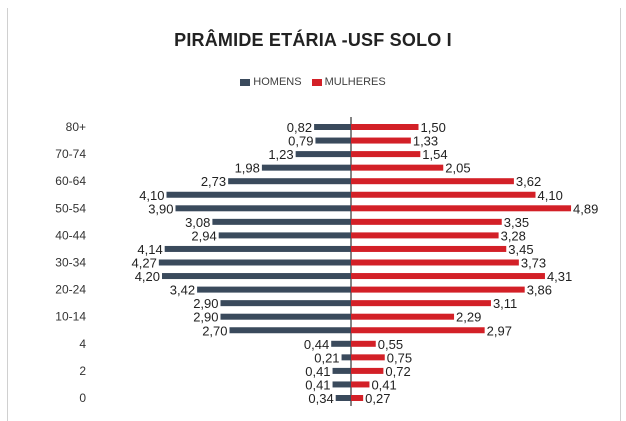 The height and width of the screenshot is (421, 626). Describe the element at coordinates (505, 303) in the screenshot. I see `label-mulheres-15-19: 3,11` at that location.